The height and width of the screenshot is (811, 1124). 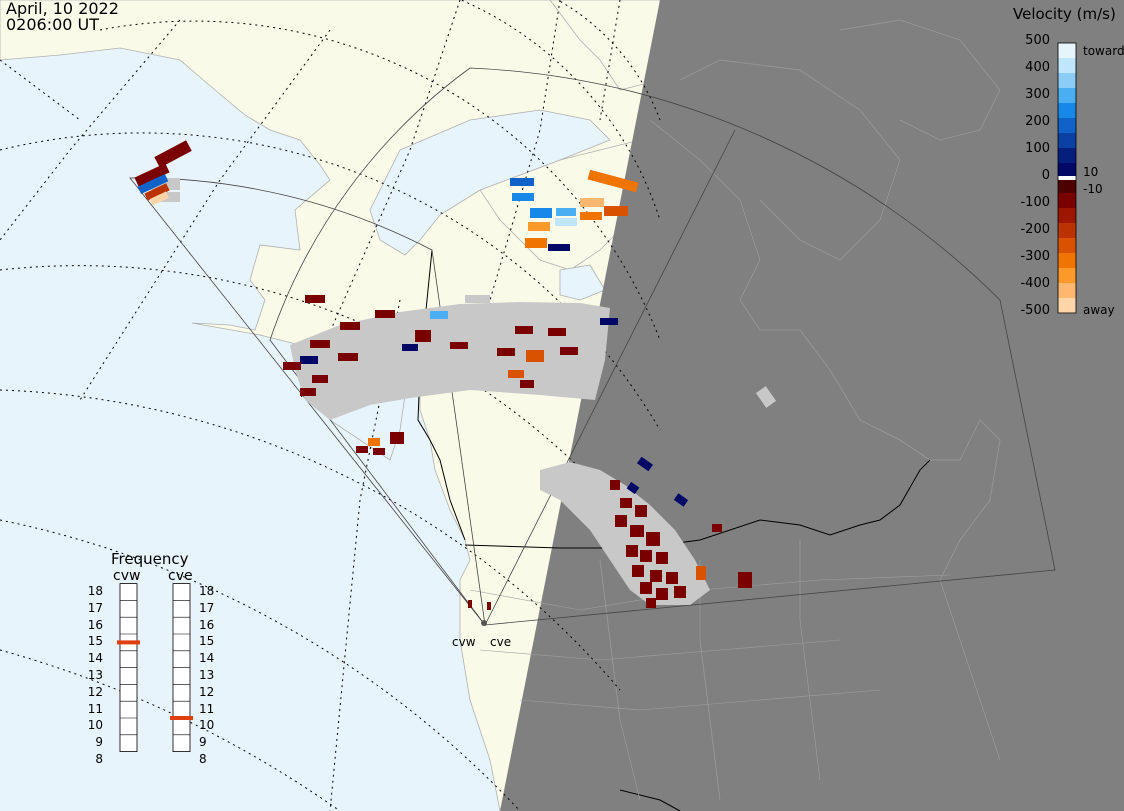 What do you see at coordinates (1037, 94) in the screenshot?
I see `velocity-tick-label: 300` at bounding box center [1037, 94].